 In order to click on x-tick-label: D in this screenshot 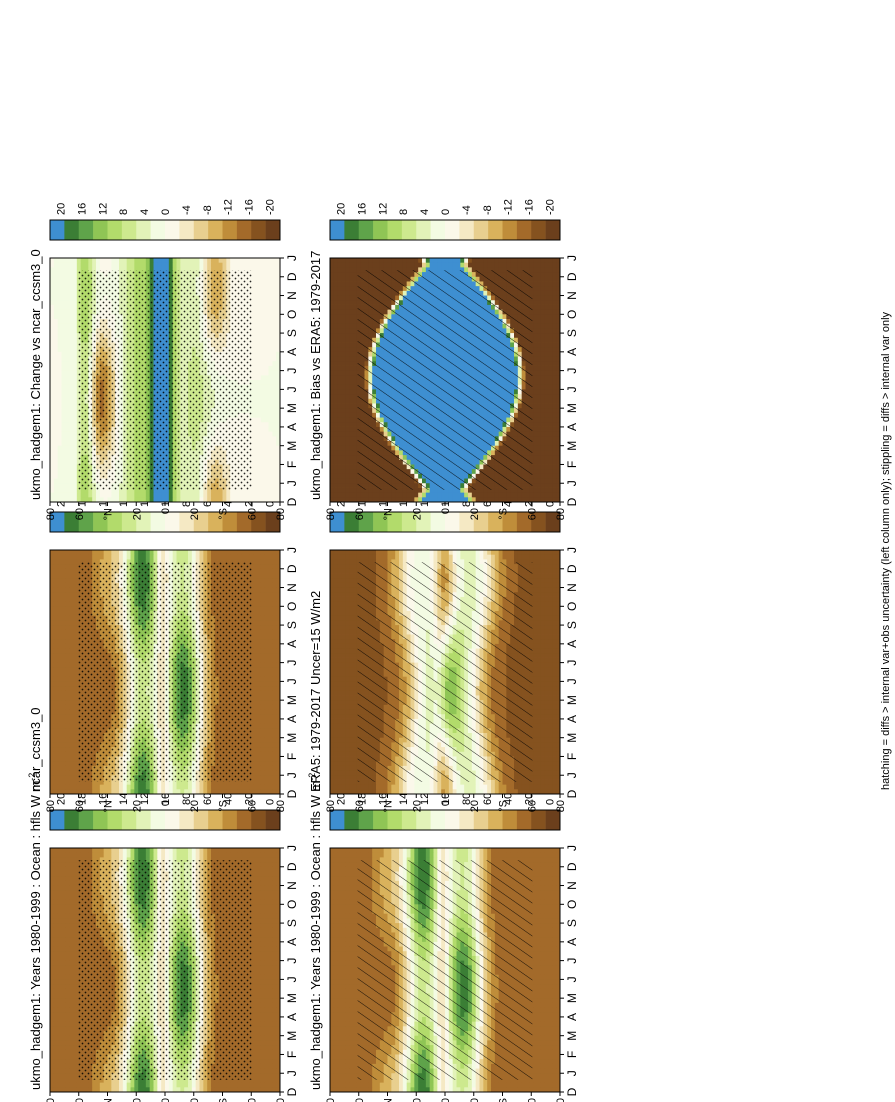, I will do `click(572, 866)`.